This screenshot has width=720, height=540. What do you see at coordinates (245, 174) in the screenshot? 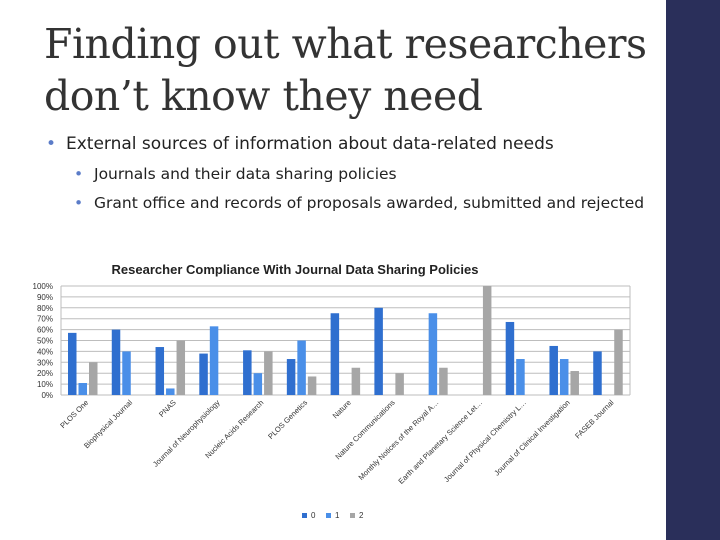
I see `sub-bullet-text: Journals and their data sharing policies` at bounding box center [245, 174].